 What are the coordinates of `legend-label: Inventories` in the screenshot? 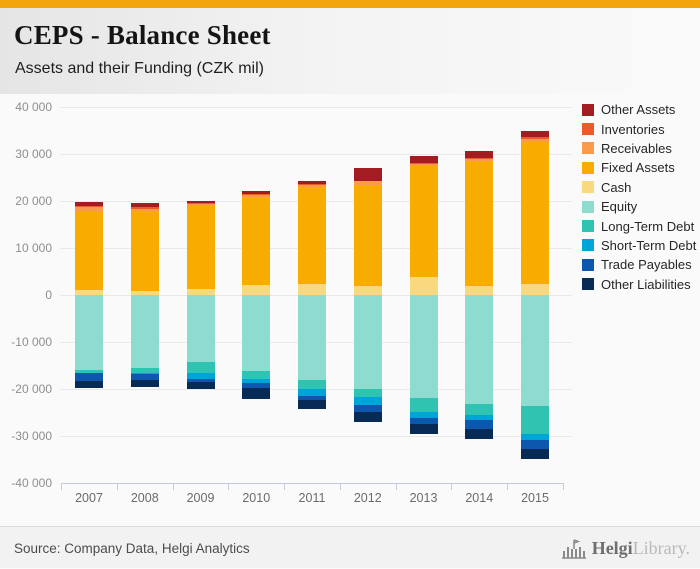 It's located at (633, 129).